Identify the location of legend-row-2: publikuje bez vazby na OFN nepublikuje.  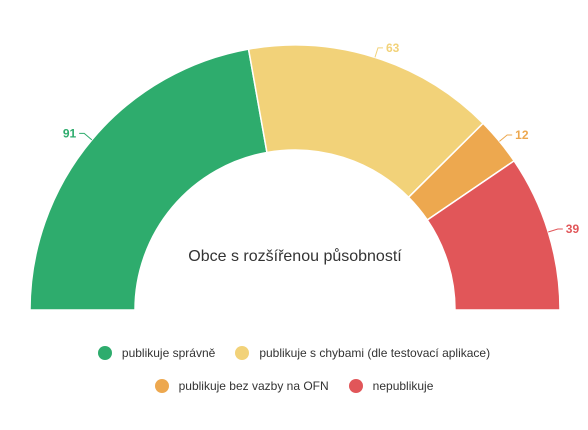
(294, 386).